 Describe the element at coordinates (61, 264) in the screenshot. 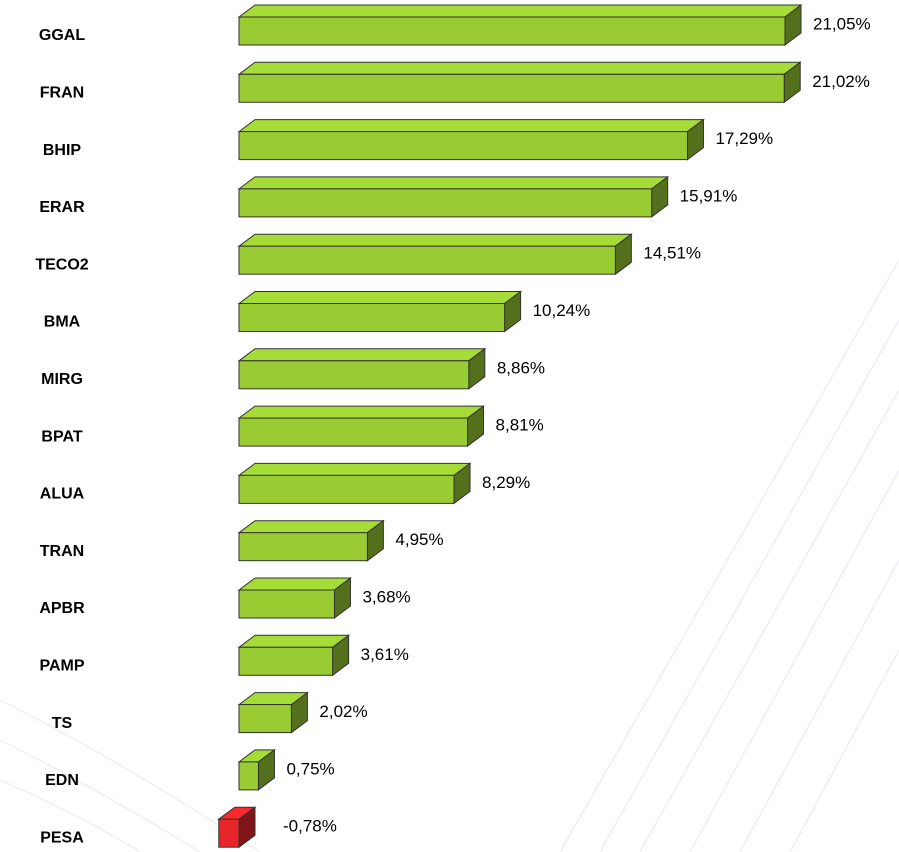

I see `category-label: TECO2` at that location.